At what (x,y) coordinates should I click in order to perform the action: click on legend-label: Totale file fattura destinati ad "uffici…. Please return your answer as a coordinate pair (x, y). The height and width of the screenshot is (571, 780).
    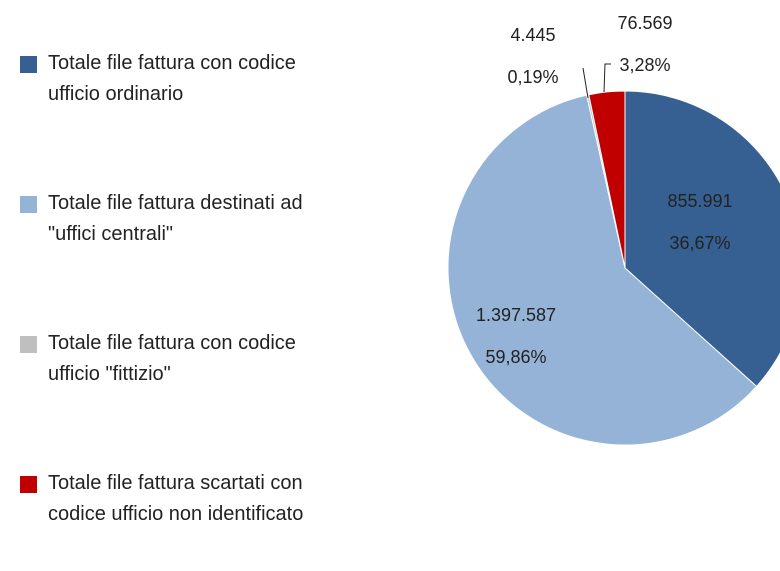
    Looking at the image, I should click on (175, 218).